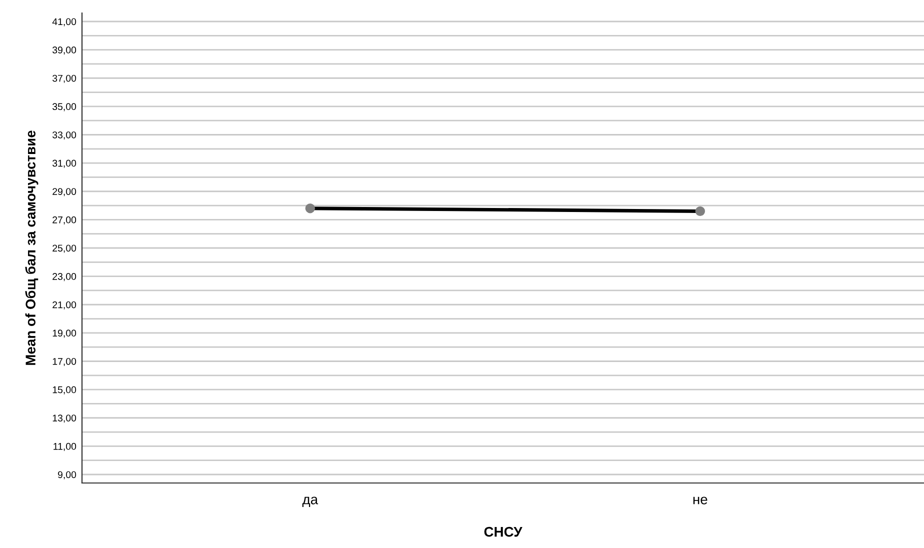 Image resolution: width=924 pixels, height=548 pixels. What do you see at coordinates (64, 192) in the screenshot?
I see `y-tick-label: 29,00` at bounding box center [64, 192].